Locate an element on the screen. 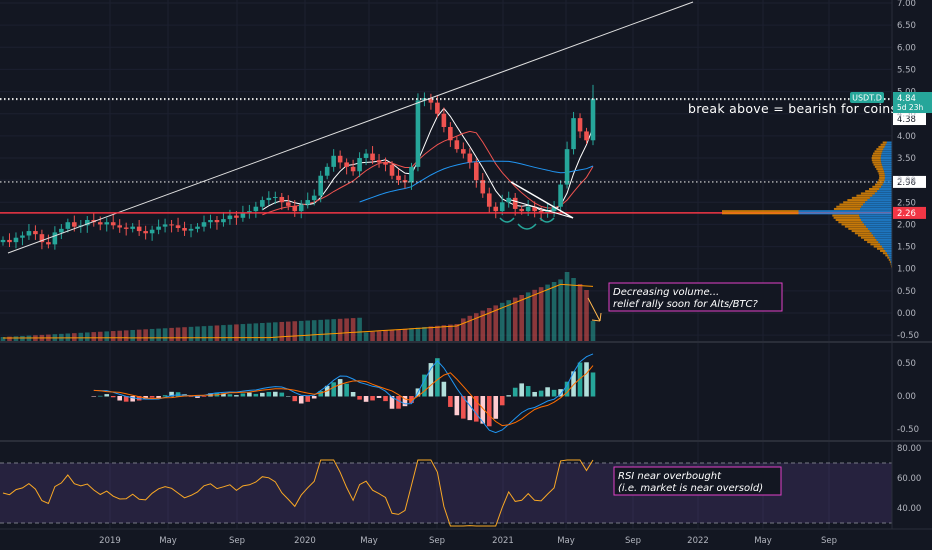 The image size is (932, 550). annotation-break-above-text: break above = bearish for coins is located at coordinates (792, 108).